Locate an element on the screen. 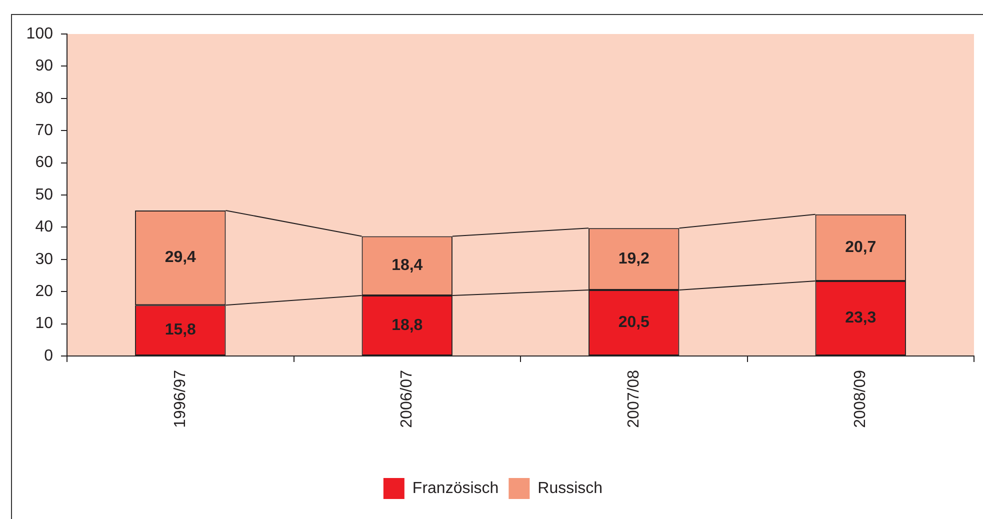 This screenshot has height=519, width=983. y-tick-label: 70 is located at coordinates (44, 131).